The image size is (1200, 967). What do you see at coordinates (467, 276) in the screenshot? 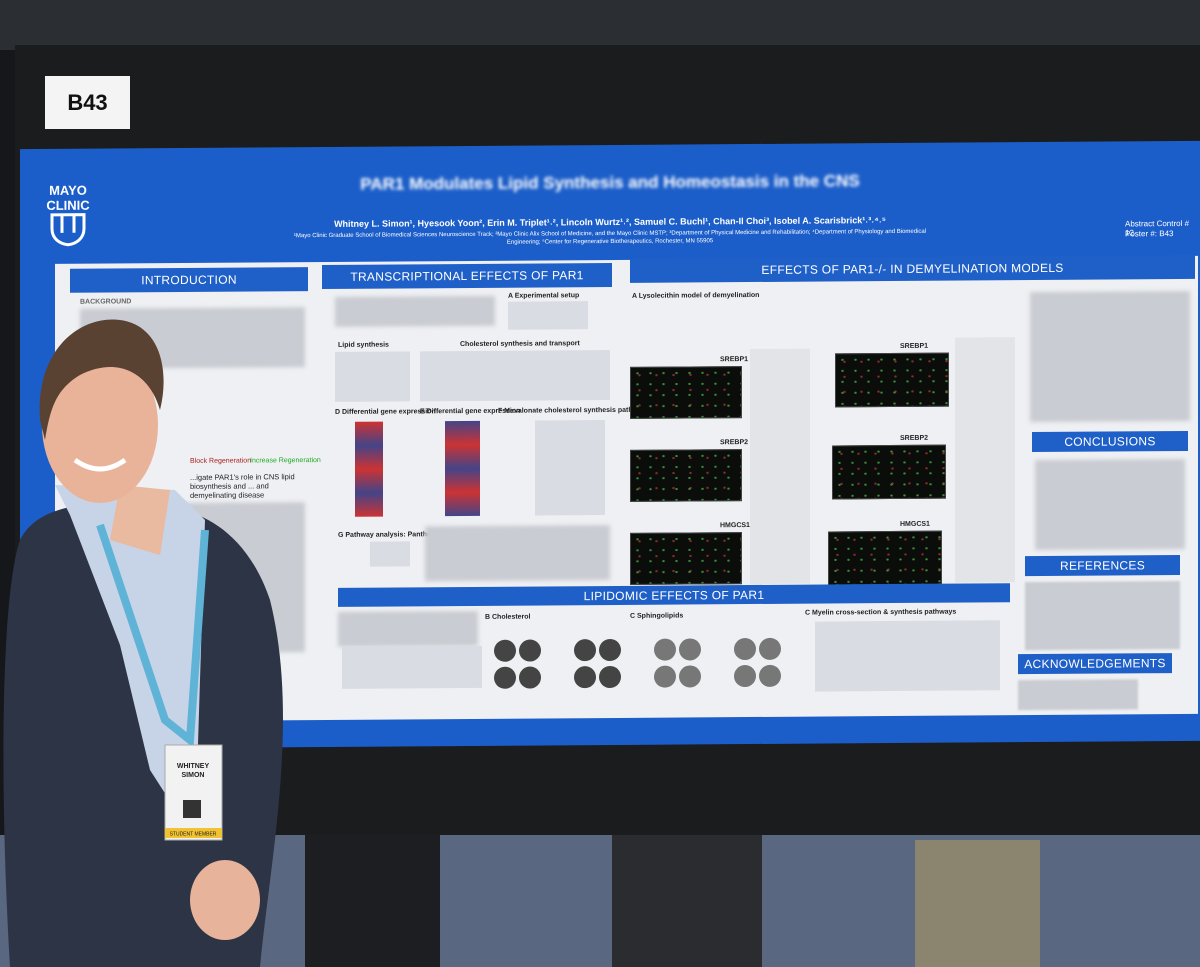
I see `section-header: TRANSCRIPTIONAL EFFECTS OF PAR1` at bounding box center [467, 276].